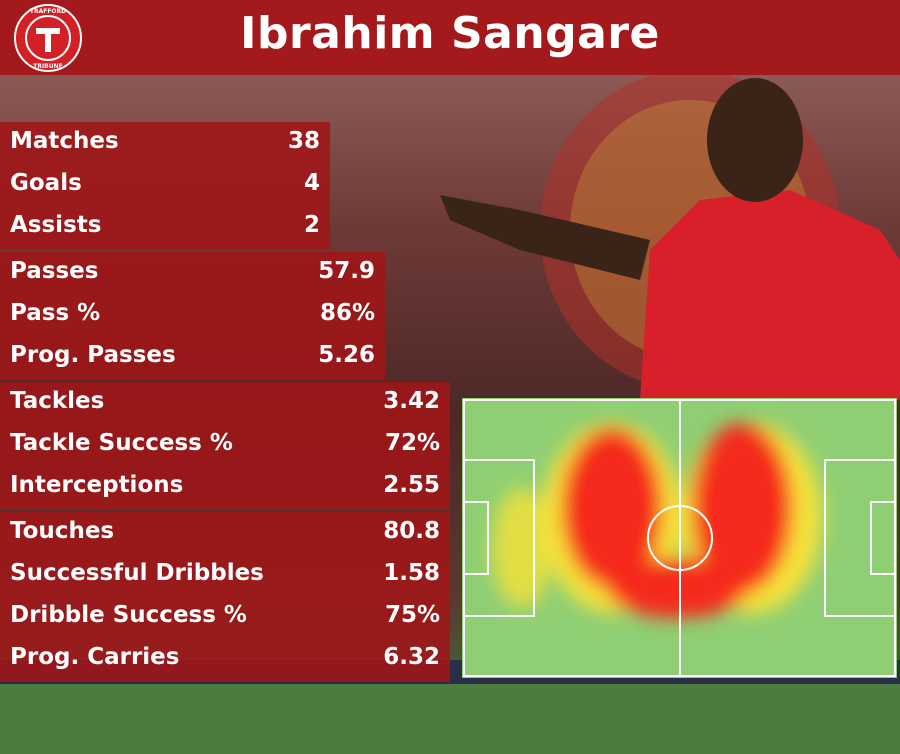  I want to click on stat-value: 2, so click(311, 225).